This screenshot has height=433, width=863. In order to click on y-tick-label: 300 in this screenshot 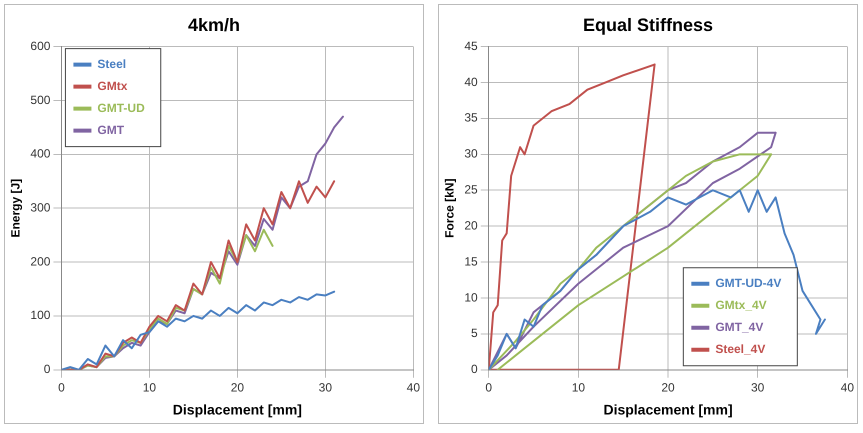, I will do `click(40, 207)`.